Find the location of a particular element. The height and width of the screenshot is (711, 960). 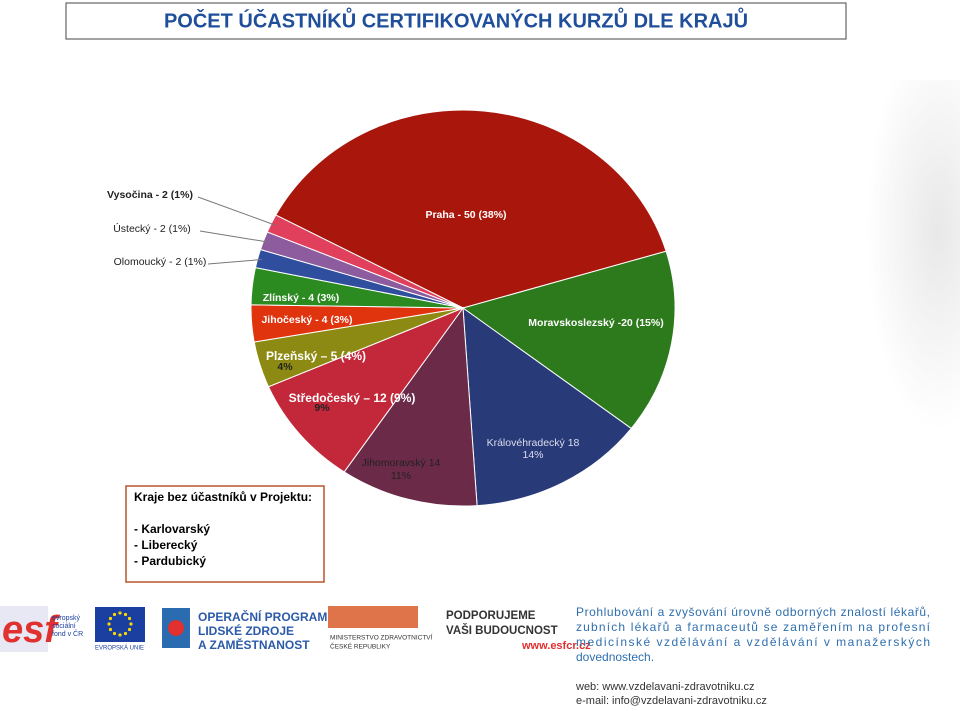

data-label: 14% is located at coordinates (532, 455).